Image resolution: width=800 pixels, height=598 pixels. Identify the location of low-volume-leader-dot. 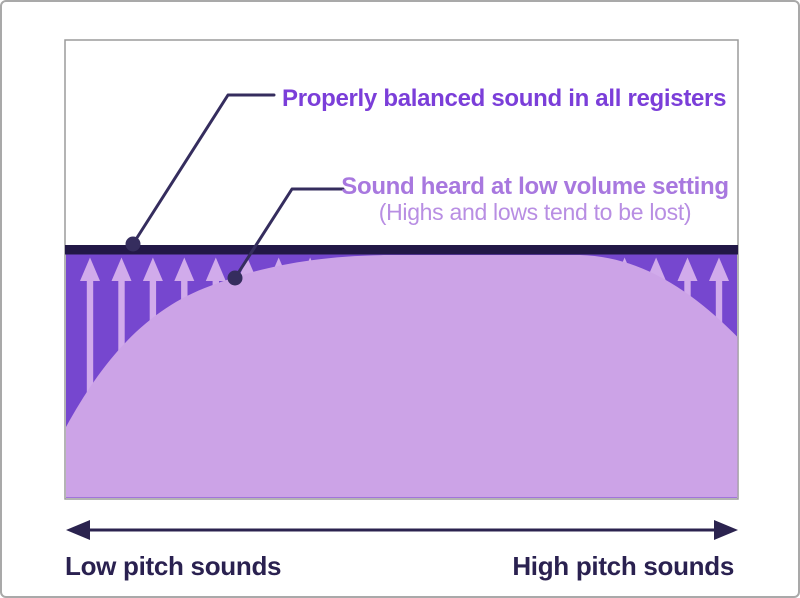
(235, 278).